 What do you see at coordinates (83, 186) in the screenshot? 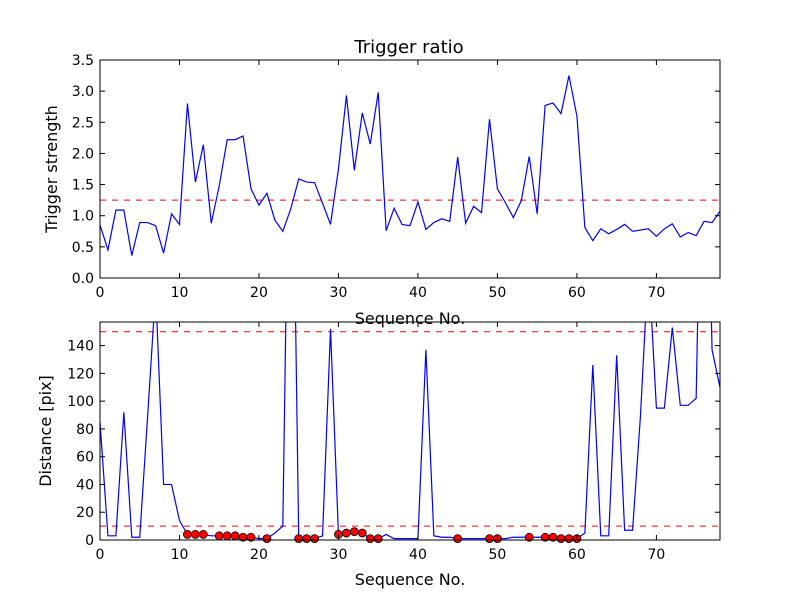
I see `y-tick-label: 1.5` at bounding box center [83, 186].